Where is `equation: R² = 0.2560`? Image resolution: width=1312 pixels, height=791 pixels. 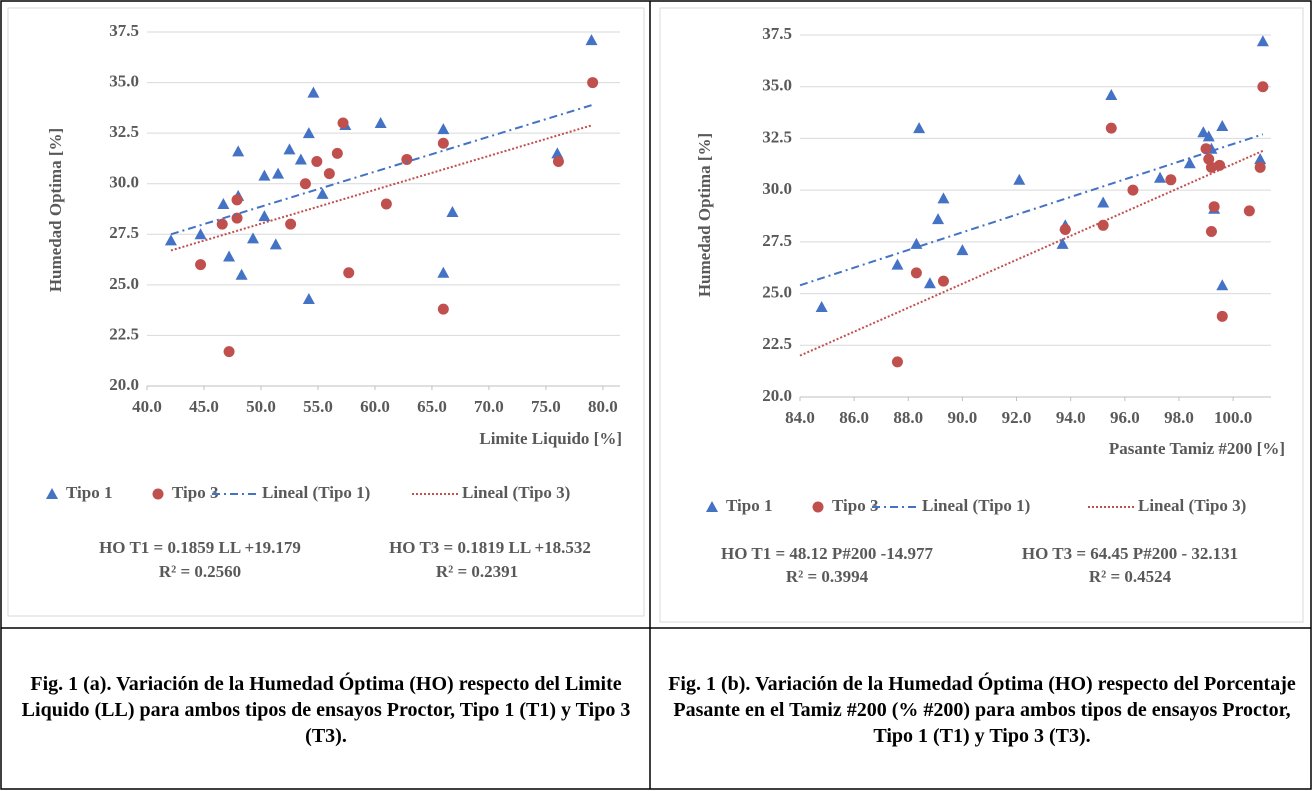
equation: R² = 0.2560 is located at coordinates (200, 571).